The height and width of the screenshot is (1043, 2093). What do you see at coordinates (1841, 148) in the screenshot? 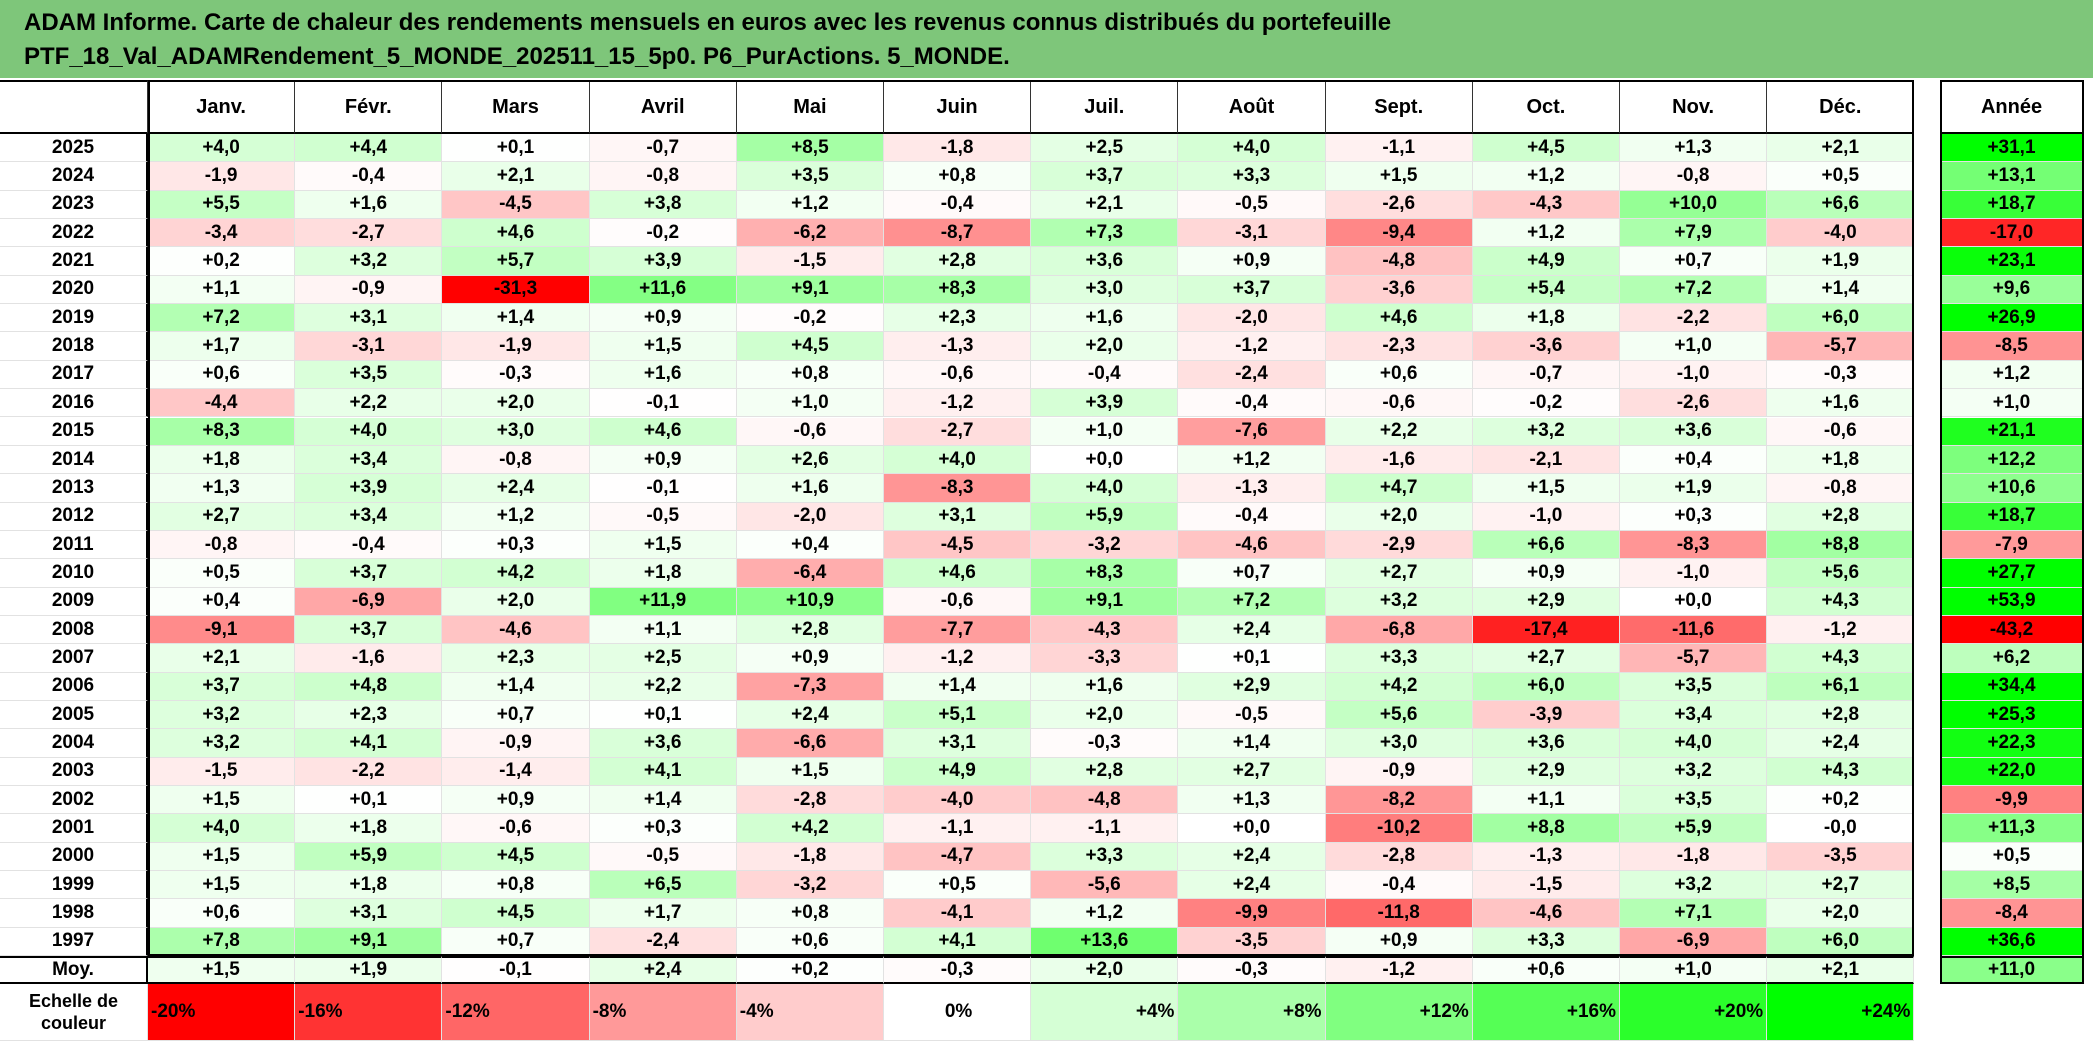
I see `heatmap-cell: +2,1` at bounding box center [1841, 148].